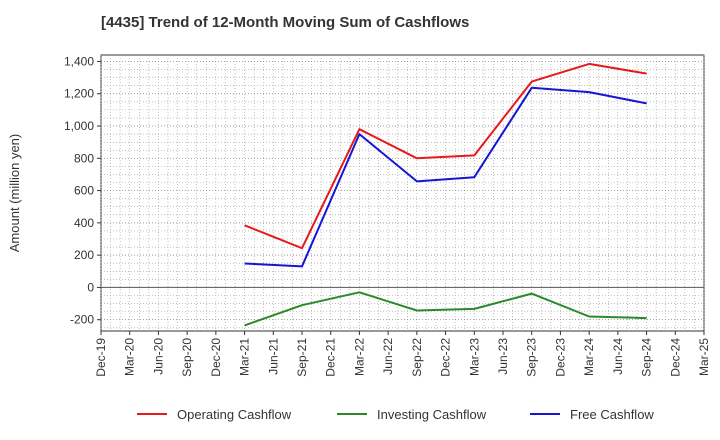  Describe the element at coordinates (432, 414) in the screenshot. I see `legend-label: Investing Cashflow` at that location.